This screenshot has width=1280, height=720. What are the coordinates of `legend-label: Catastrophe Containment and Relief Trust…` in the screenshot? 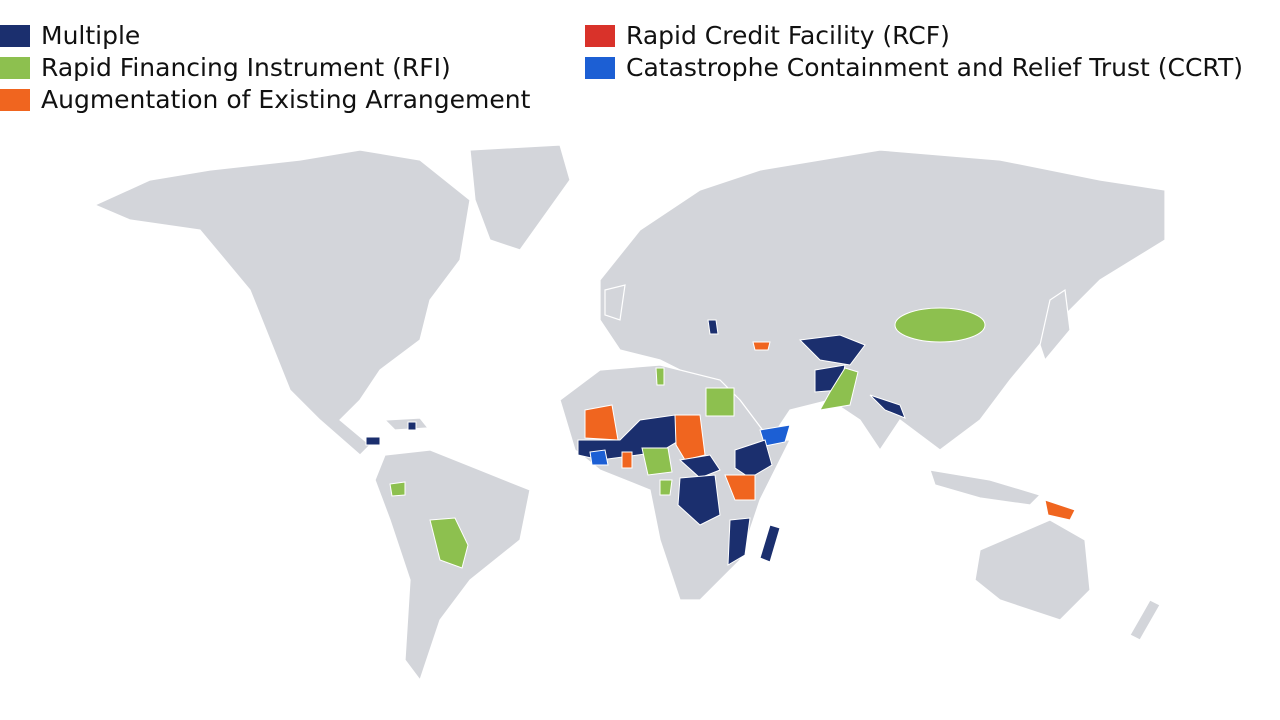 It's located at (934, 67).